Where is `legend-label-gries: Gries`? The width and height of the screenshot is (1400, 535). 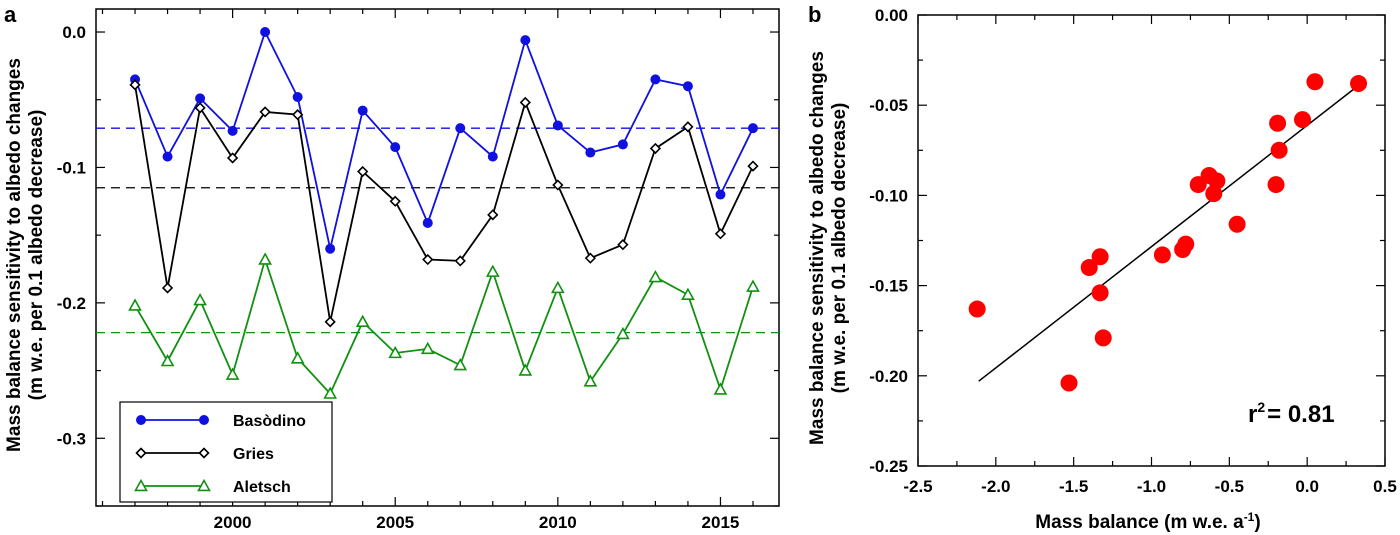
legend-label-gries: Gries is located at coordinates (253, 454).